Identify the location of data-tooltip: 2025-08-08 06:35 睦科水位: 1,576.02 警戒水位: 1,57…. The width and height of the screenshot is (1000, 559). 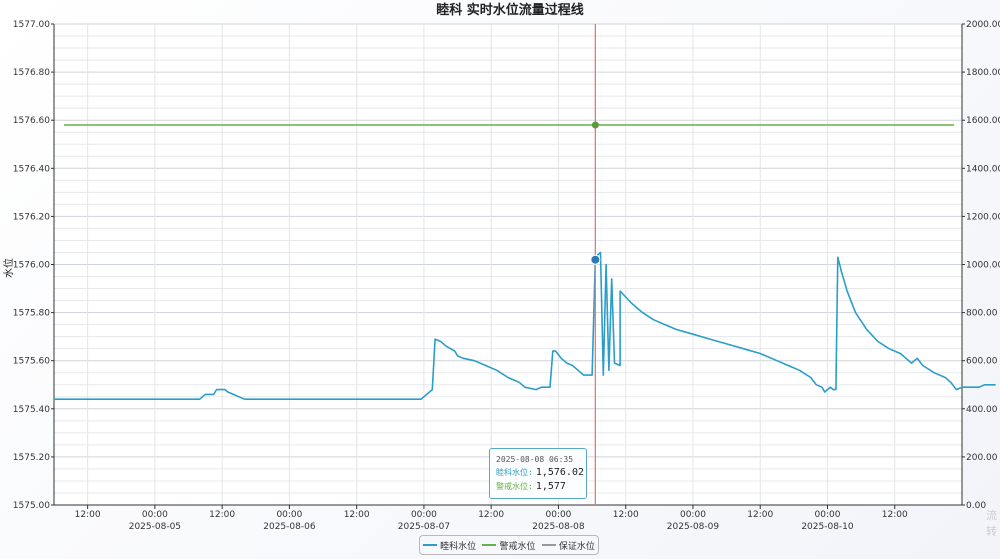
(538, 473).